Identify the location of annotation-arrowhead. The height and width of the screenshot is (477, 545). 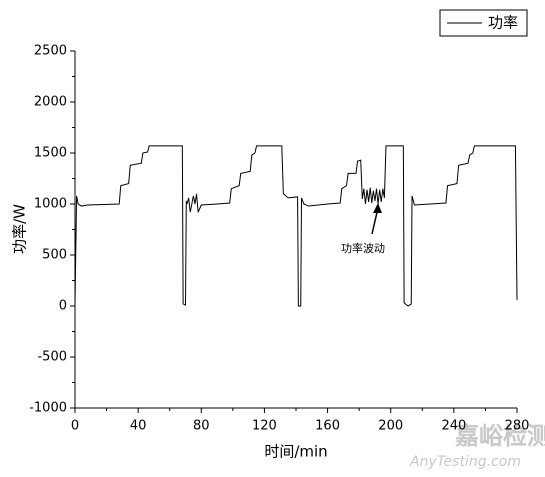
(377, 208).